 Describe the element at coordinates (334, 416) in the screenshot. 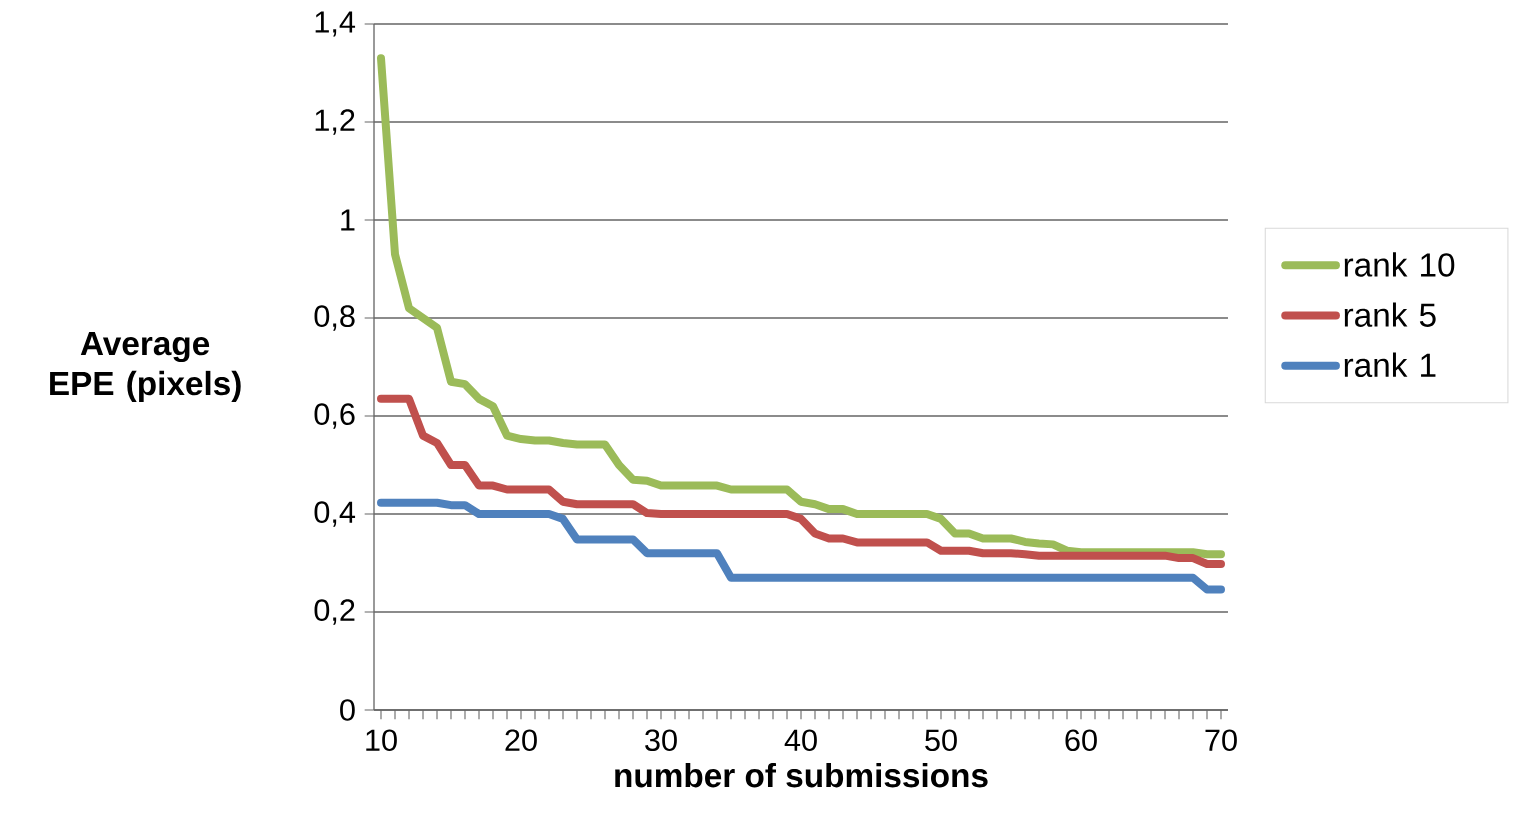

I see `y-tick-label: 0,6` at that location.